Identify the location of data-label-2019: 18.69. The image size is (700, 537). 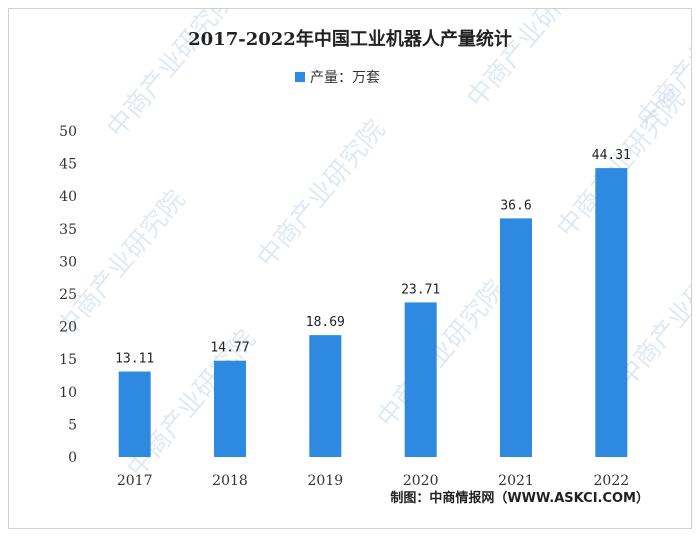
(325, 322).